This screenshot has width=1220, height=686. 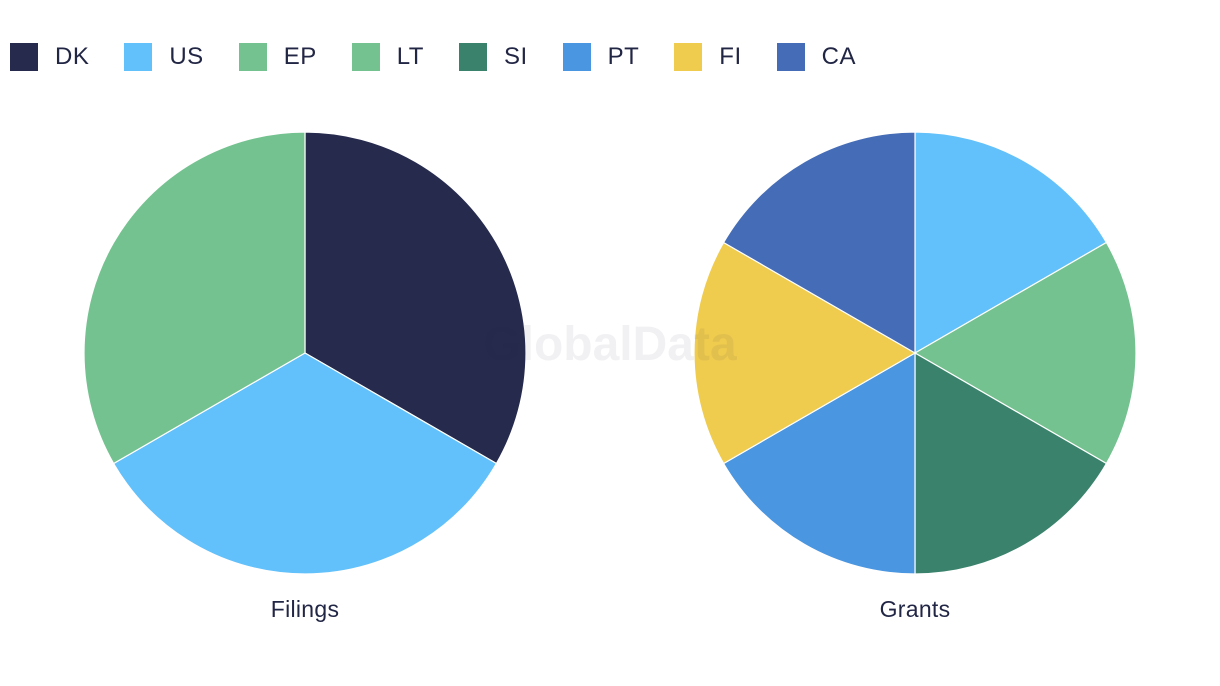 I want to click on legend-swatch-fi, so click(x=688, y=57).